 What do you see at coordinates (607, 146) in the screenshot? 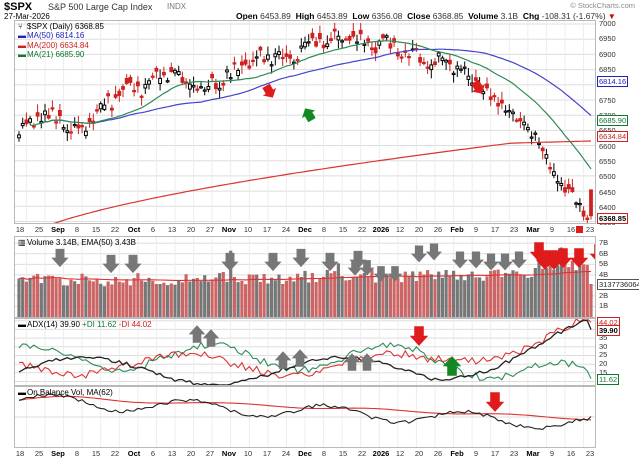
I see `price-tick-label: 6600` at bounding box center [607, 146].